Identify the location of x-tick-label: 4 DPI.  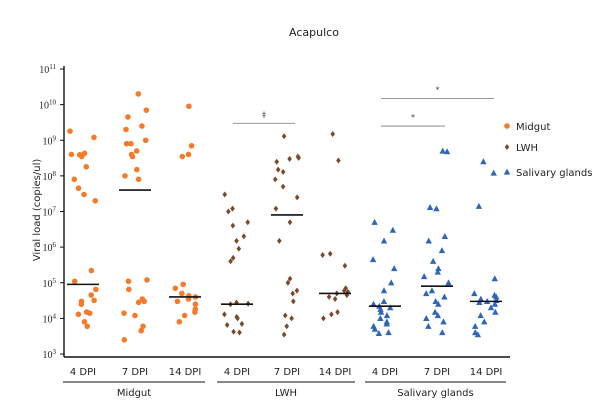
(83, 372).